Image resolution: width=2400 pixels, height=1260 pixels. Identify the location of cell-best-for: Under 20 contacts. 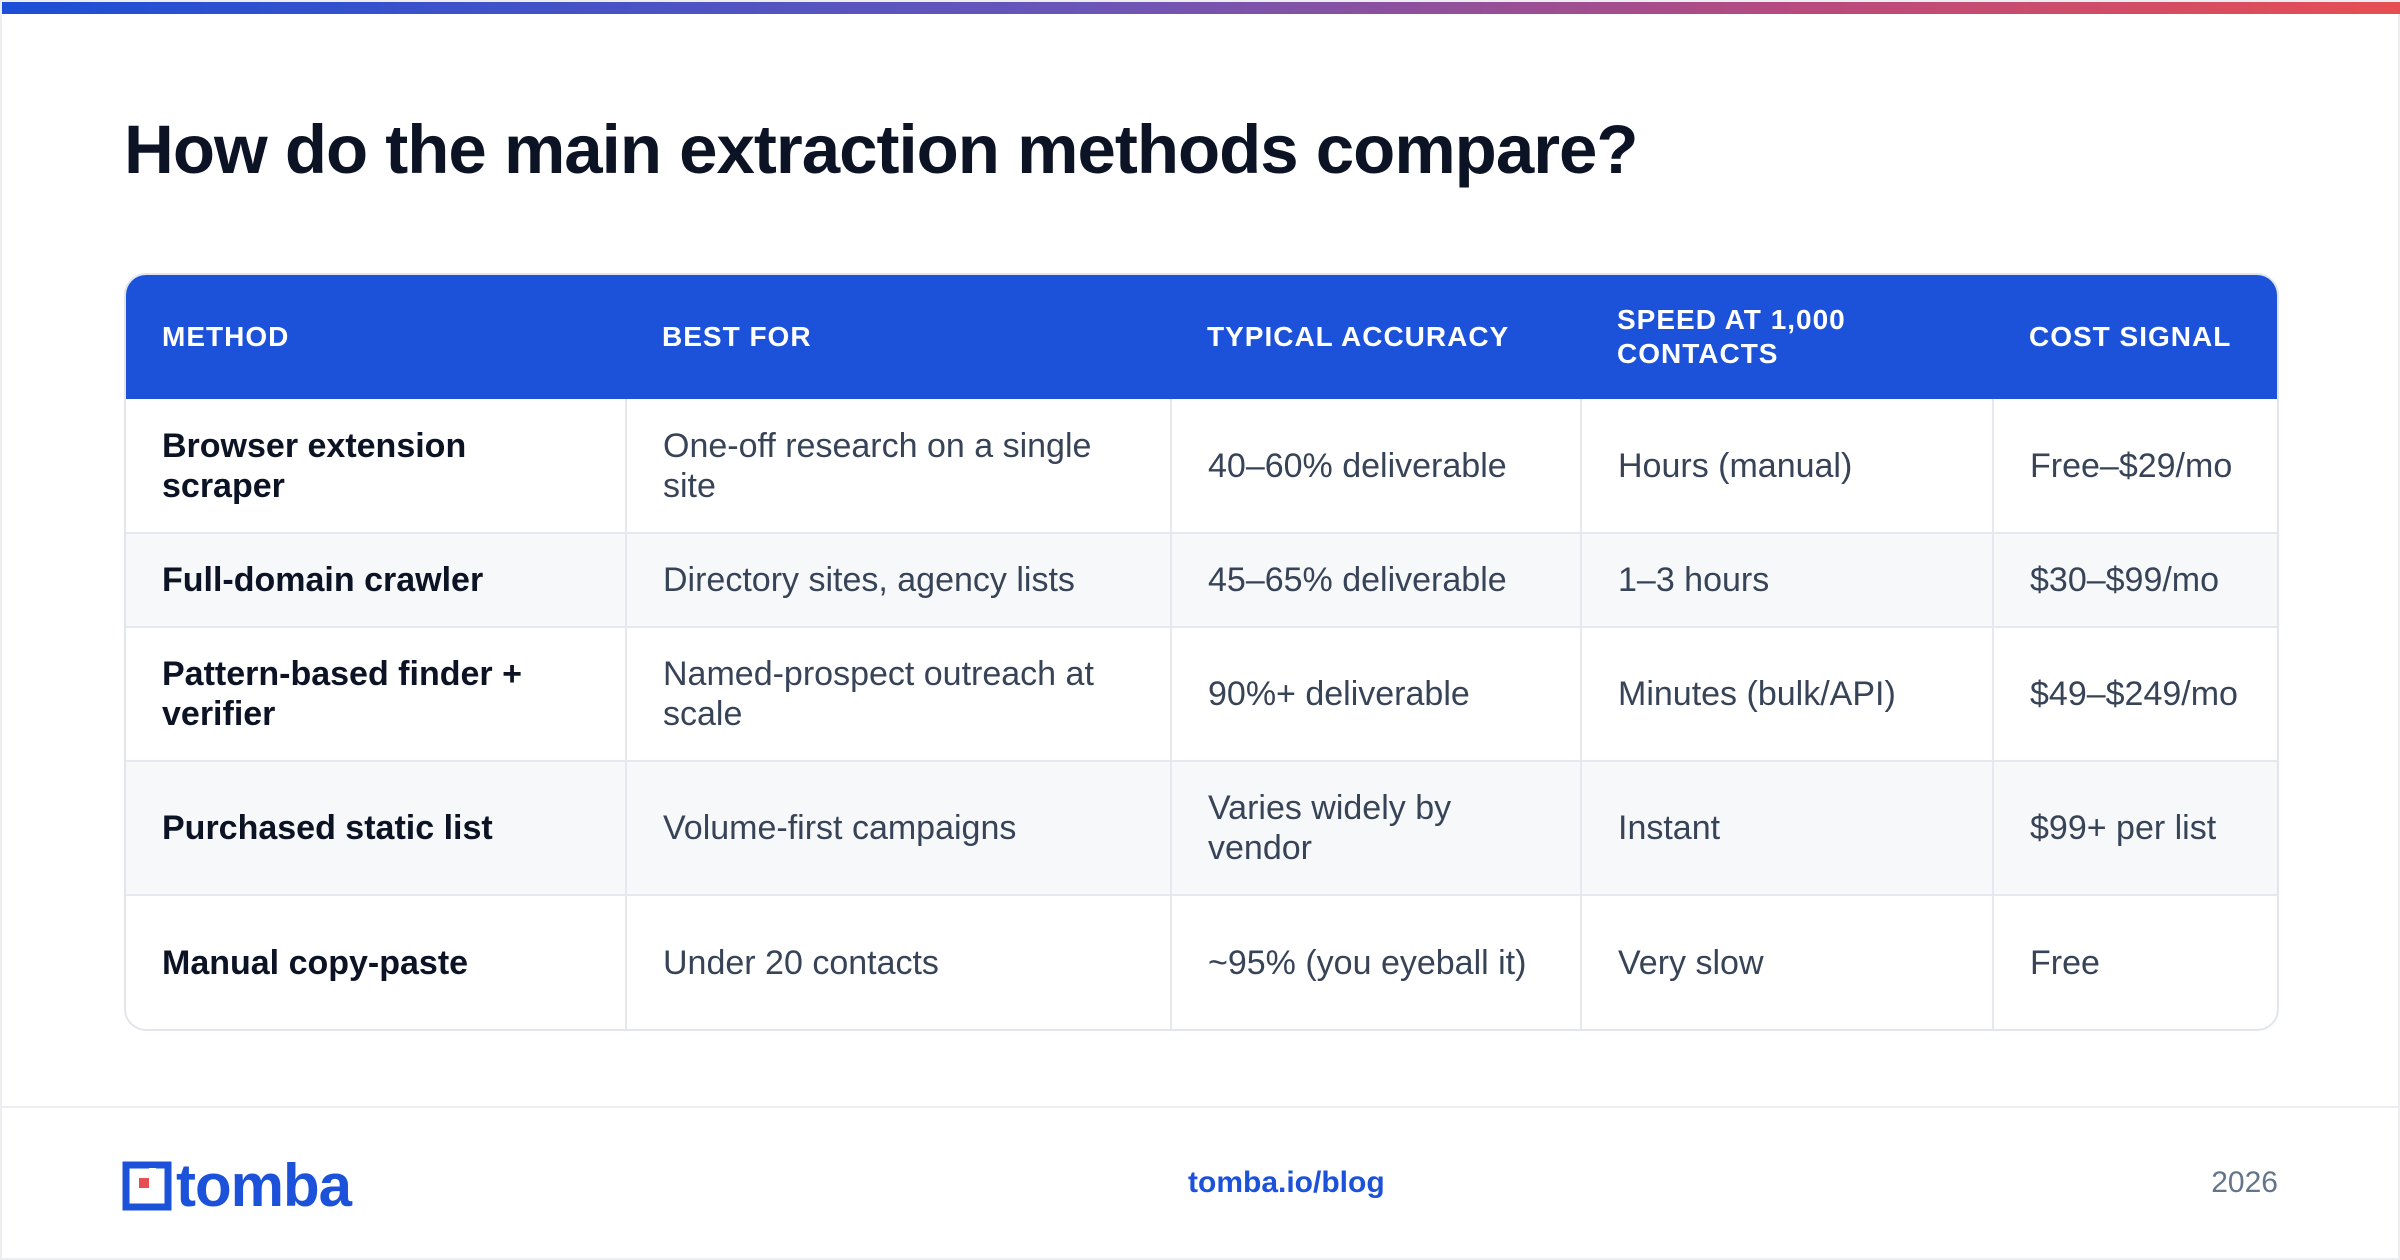
(899, 961).